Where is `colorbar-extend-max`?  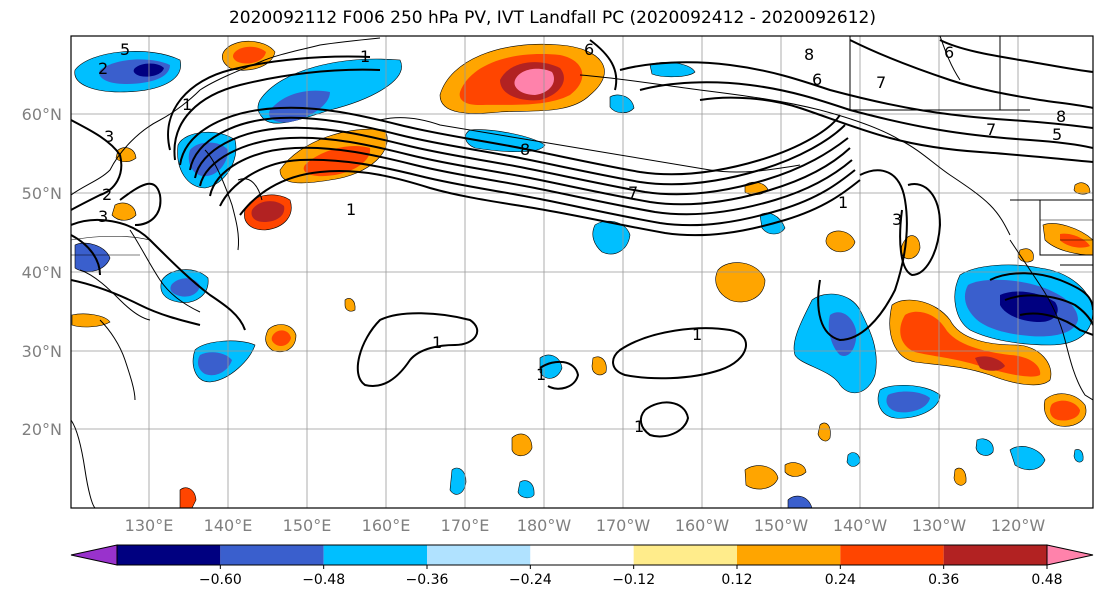 colorbar-extend-max is located at coordinates (1070, 555).